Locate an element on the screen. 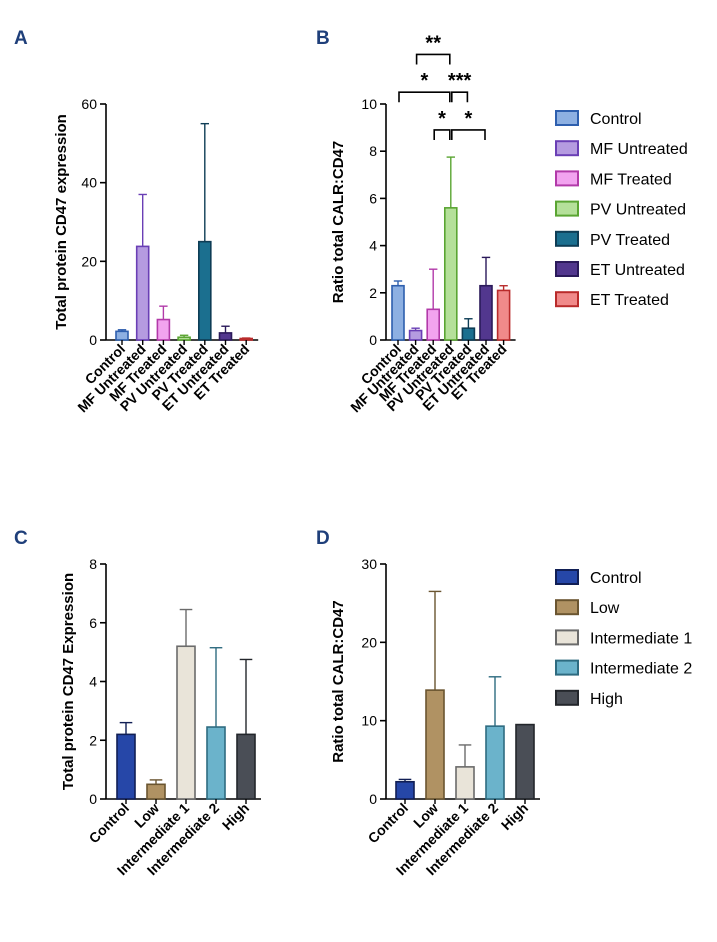 The height and width of the screenshot is (942, 717). legend-label-intermediate-2: Intermediate 2 is located at coordinates (641, 669).